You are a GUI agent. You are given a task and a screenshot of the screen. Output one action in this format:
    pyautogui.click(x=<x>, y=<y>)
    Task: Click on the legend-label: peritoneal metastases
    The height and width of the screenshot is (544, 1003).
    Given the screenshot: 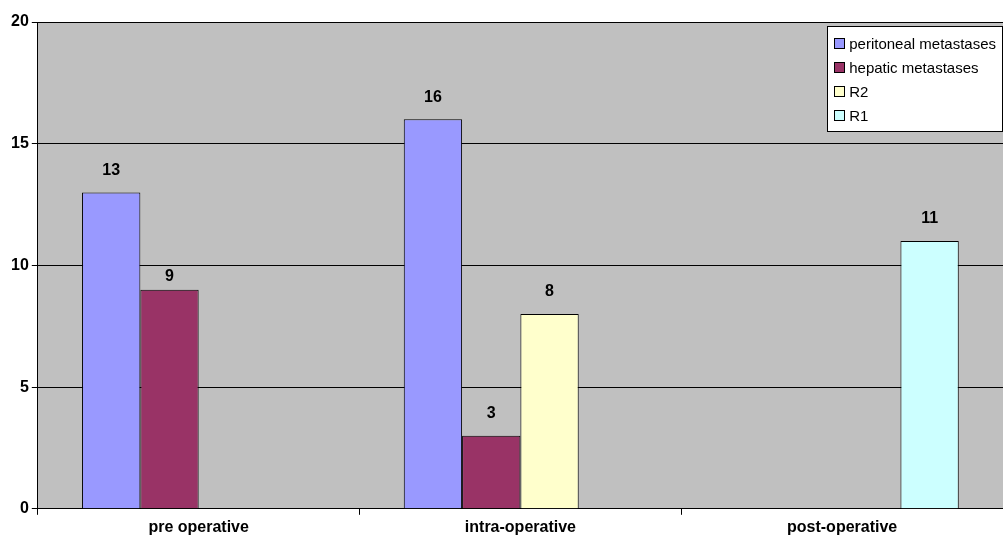 What is the action you would take?
    pyautogui.click(x=922, y=43)
    